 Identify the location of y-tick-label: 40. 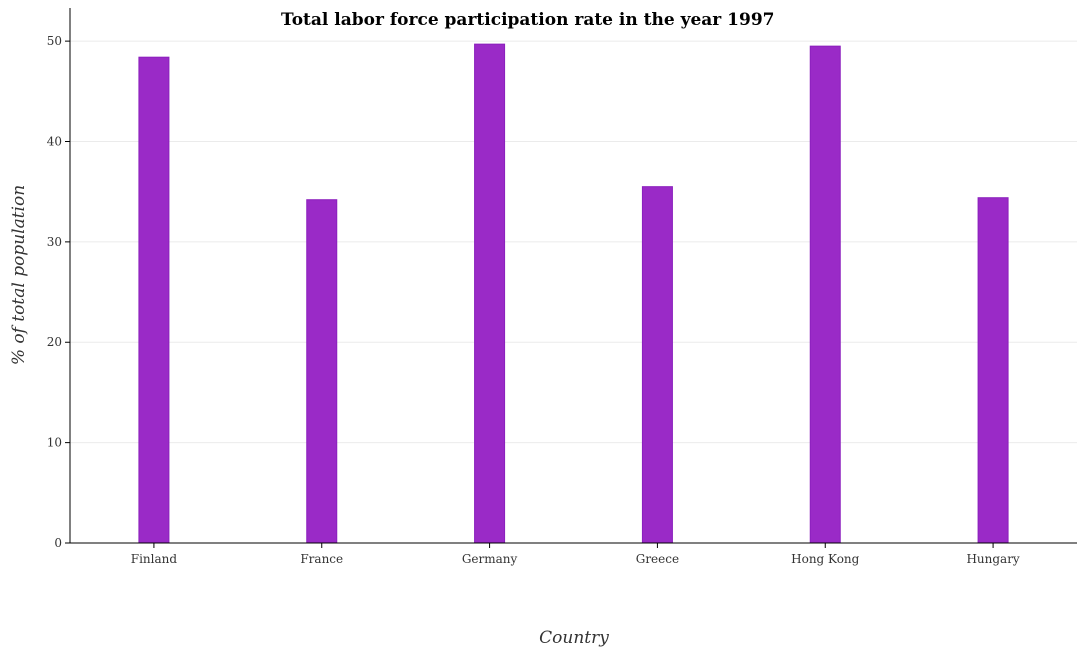
(54, 141).